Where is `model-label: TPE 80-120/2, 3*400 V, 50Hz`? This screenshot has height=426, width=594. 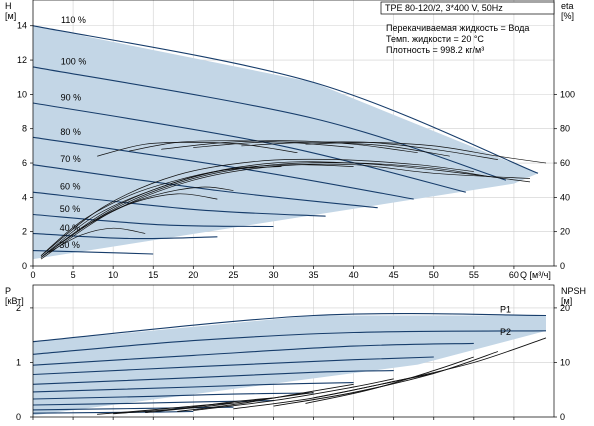 model-label: TPE 80-120/2, 3*400 V, 50Hz is located at coordinates (444, 8).